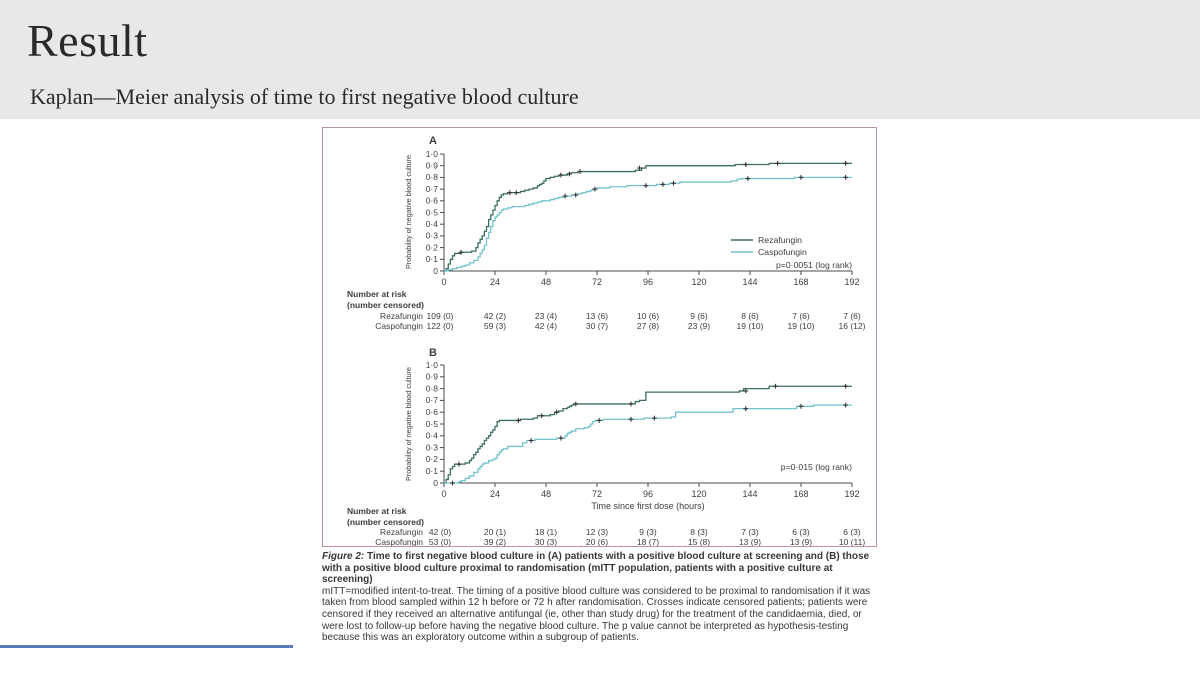 The width and height of the screenshot is (1200, 679). I want to click on x-axis-title: Time since first dose (hours), so click(647, 506).